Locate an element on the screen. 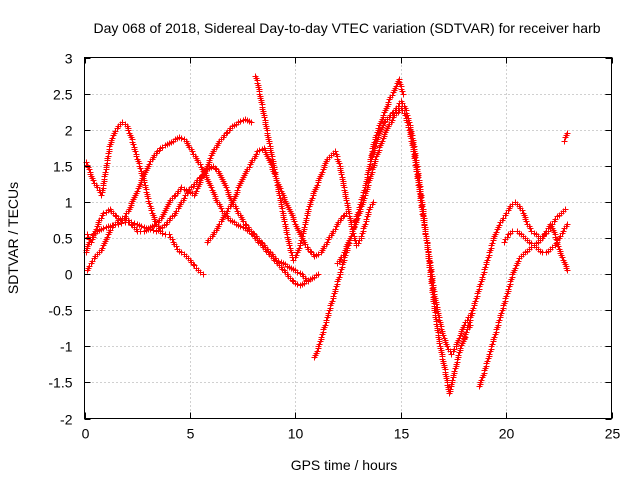 This screenshot has height=480, width=640. x-tick-label: 15 is located at coordinates (402, 434).